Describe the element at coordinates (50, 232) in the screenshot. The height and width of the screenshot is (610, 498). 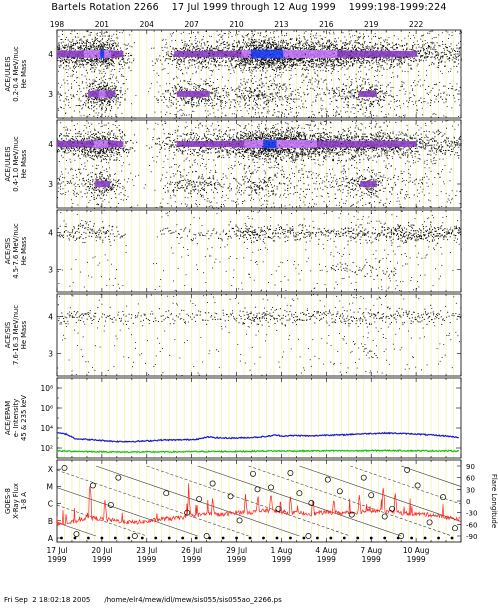
I see `panel-3-ytick-4: 4` at that location.